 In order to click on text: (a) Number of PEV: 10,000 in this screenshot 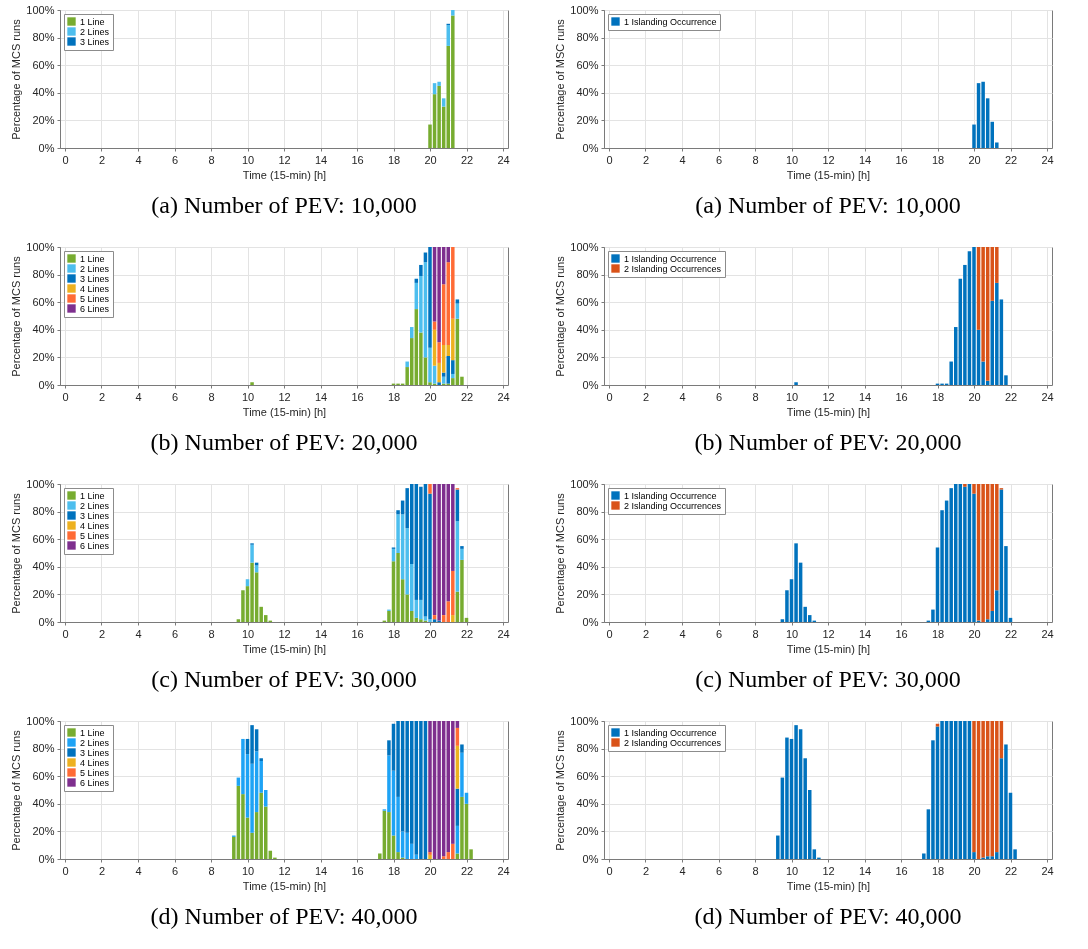, I will do `click(284, 205)`.